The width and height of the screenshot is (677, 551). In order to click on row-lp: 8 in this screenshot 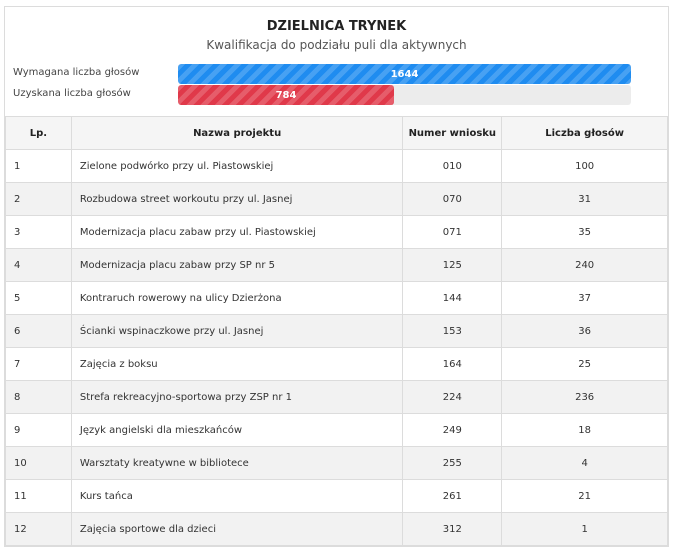, I will do `click(38, 397)`.